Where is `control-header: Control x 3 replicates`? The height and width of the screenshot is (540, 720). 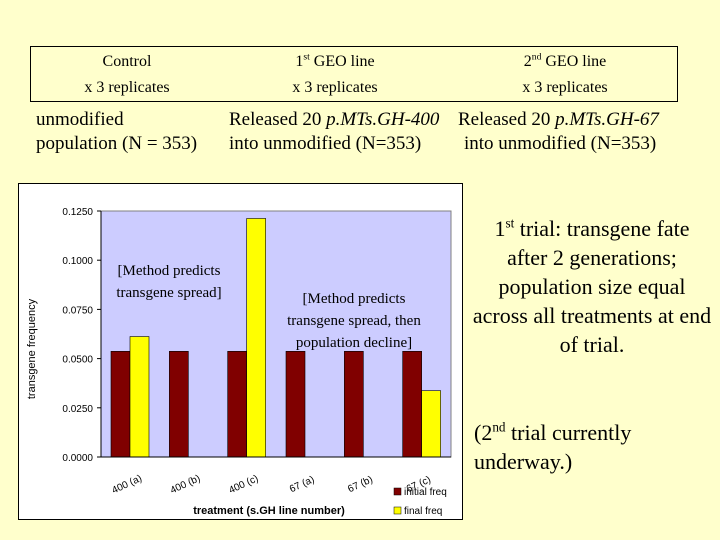
control-header: Control x 3 replicates is located at coordinates (127, 75).